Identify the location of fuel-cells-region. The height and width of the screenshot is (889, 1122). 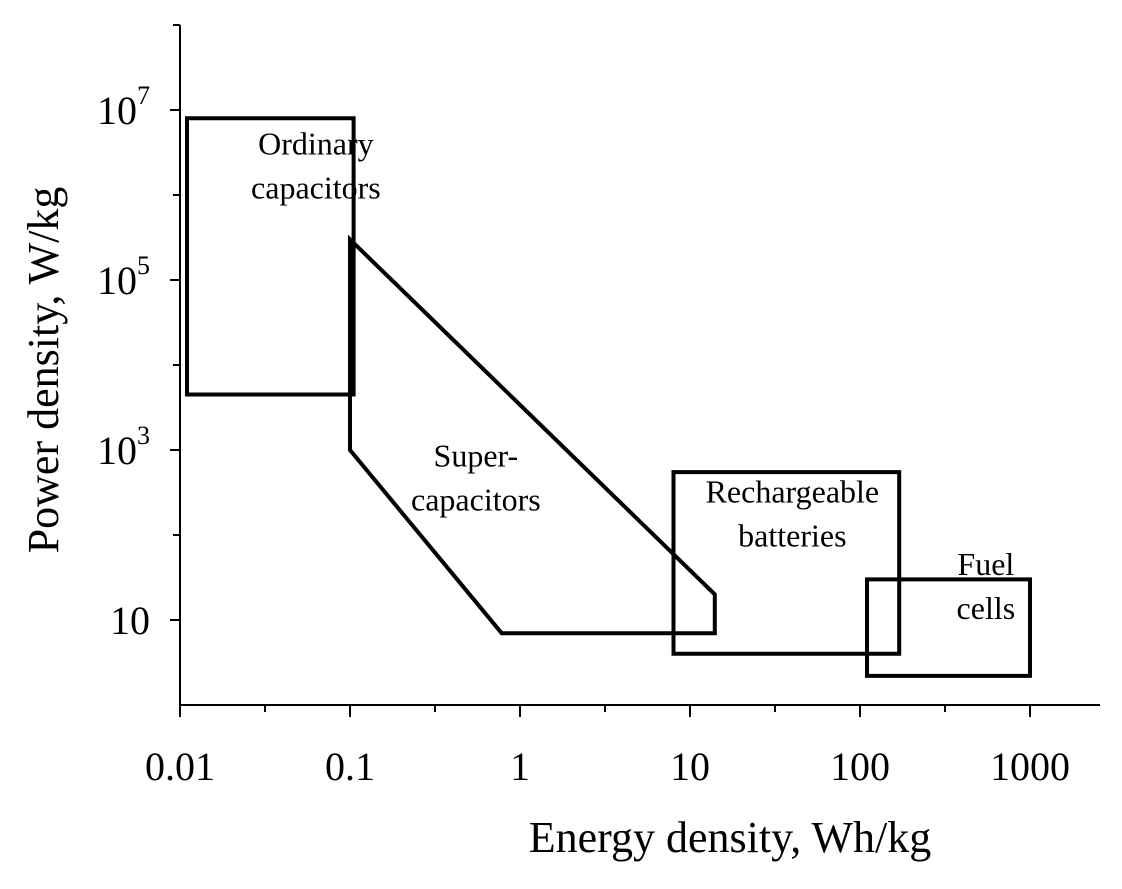
(948, 627).